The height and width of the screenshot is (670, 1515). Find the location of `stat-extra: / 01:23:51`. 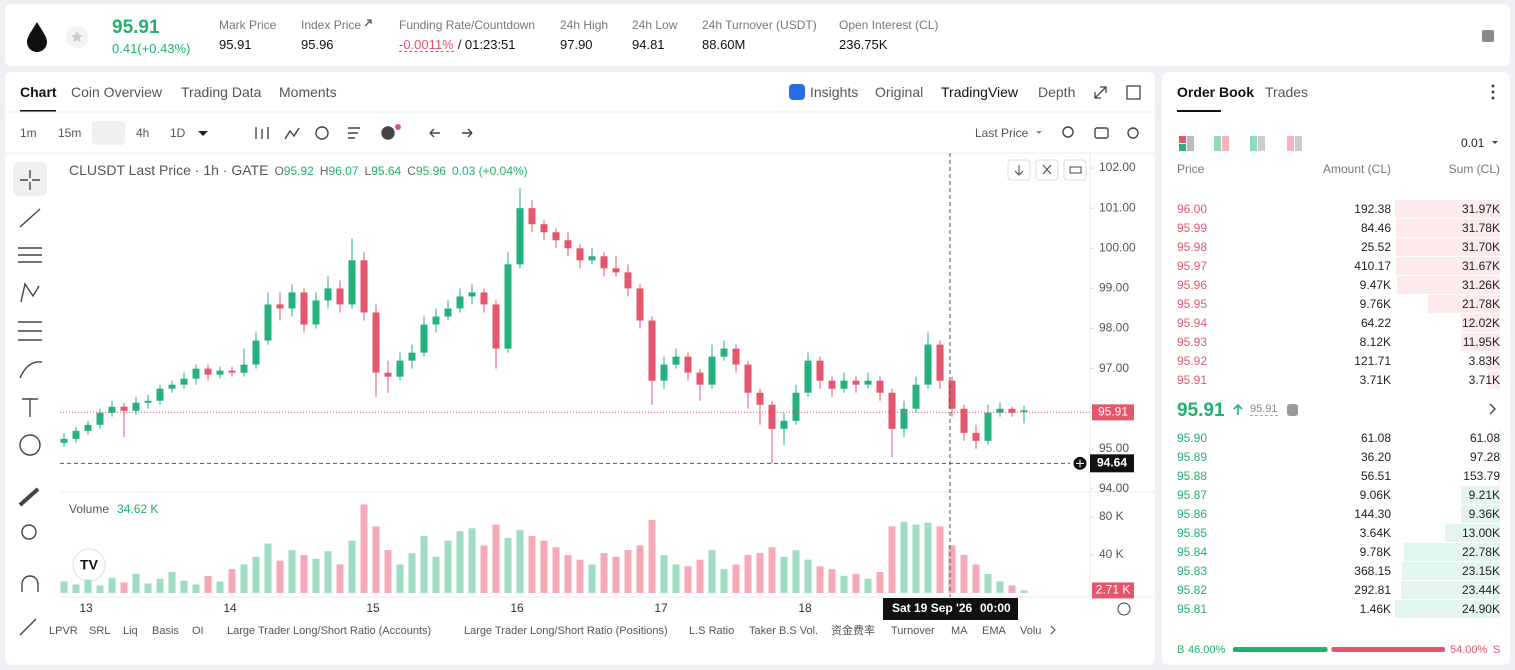

stat-extra: / 01:23:51 is located at coordinates (486, 44).